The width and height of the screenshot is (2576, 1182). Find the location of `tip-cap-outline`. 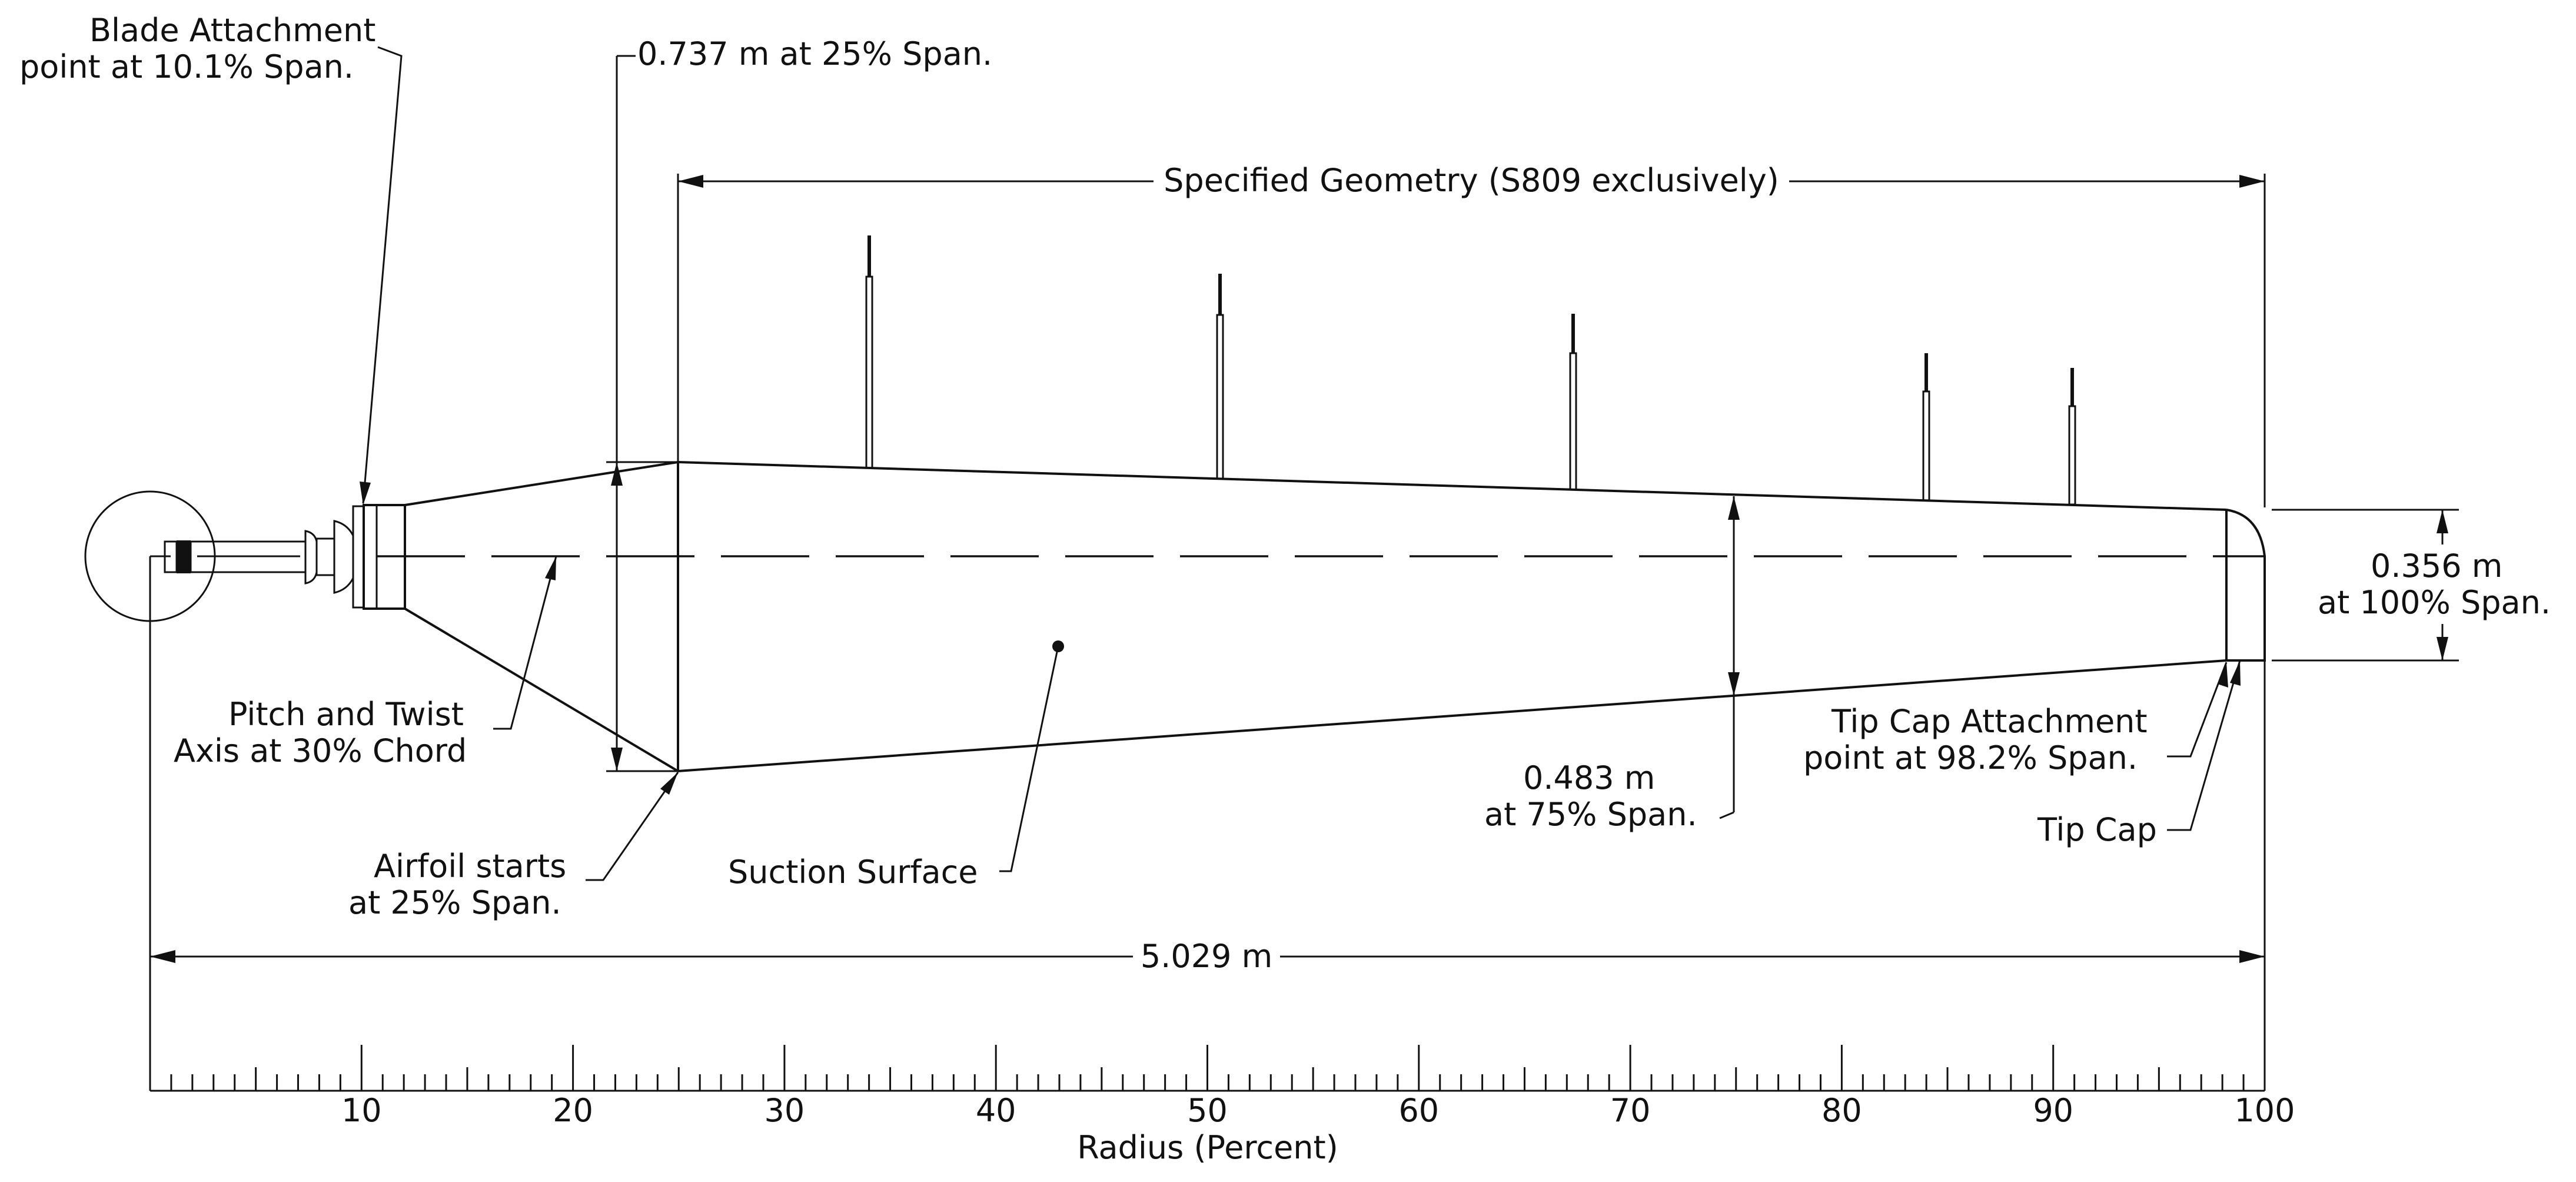

tip-cap-outline is located at coordinates (2246, 585).